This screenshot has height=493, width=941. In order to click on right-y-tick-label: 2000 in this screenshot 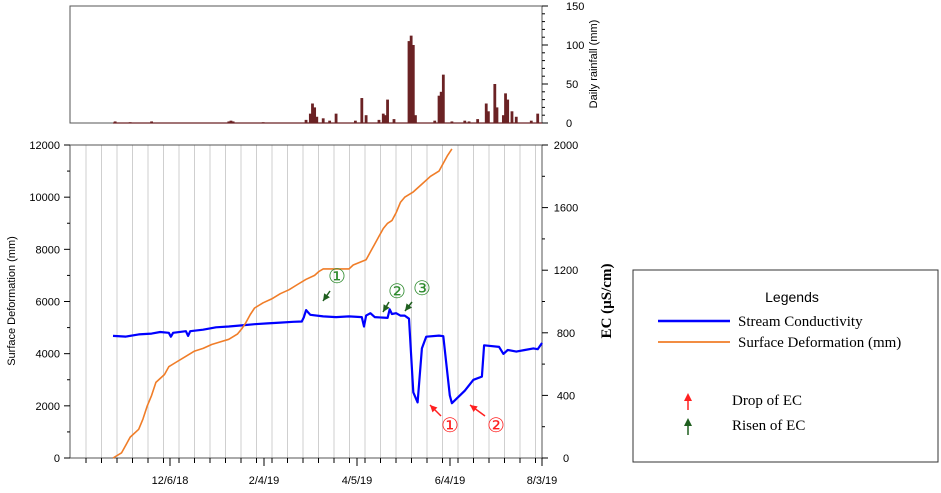, I will do `click(566, 146)`.